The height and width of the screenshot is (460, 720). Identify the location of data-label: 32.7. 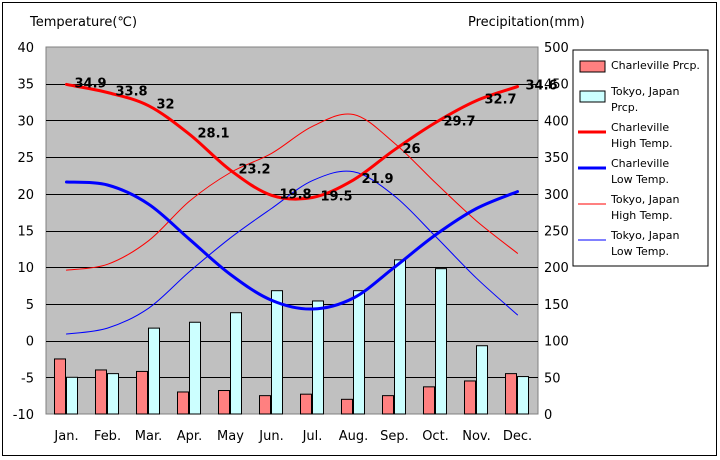
(501, 100).